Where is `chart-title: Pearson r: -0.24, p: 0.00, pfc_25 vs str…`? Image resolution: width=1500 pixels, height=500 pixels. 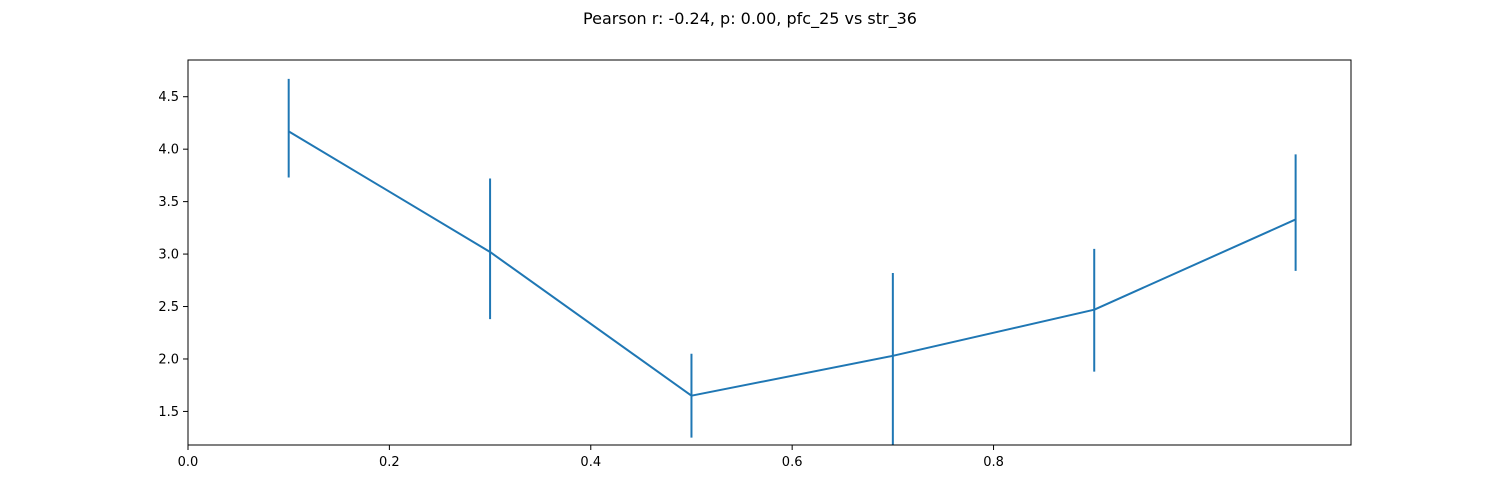
chart-title: Pearson r: -0.24, p: 0.00, pfc_25 vs str… is located at coordinates (750, 19).